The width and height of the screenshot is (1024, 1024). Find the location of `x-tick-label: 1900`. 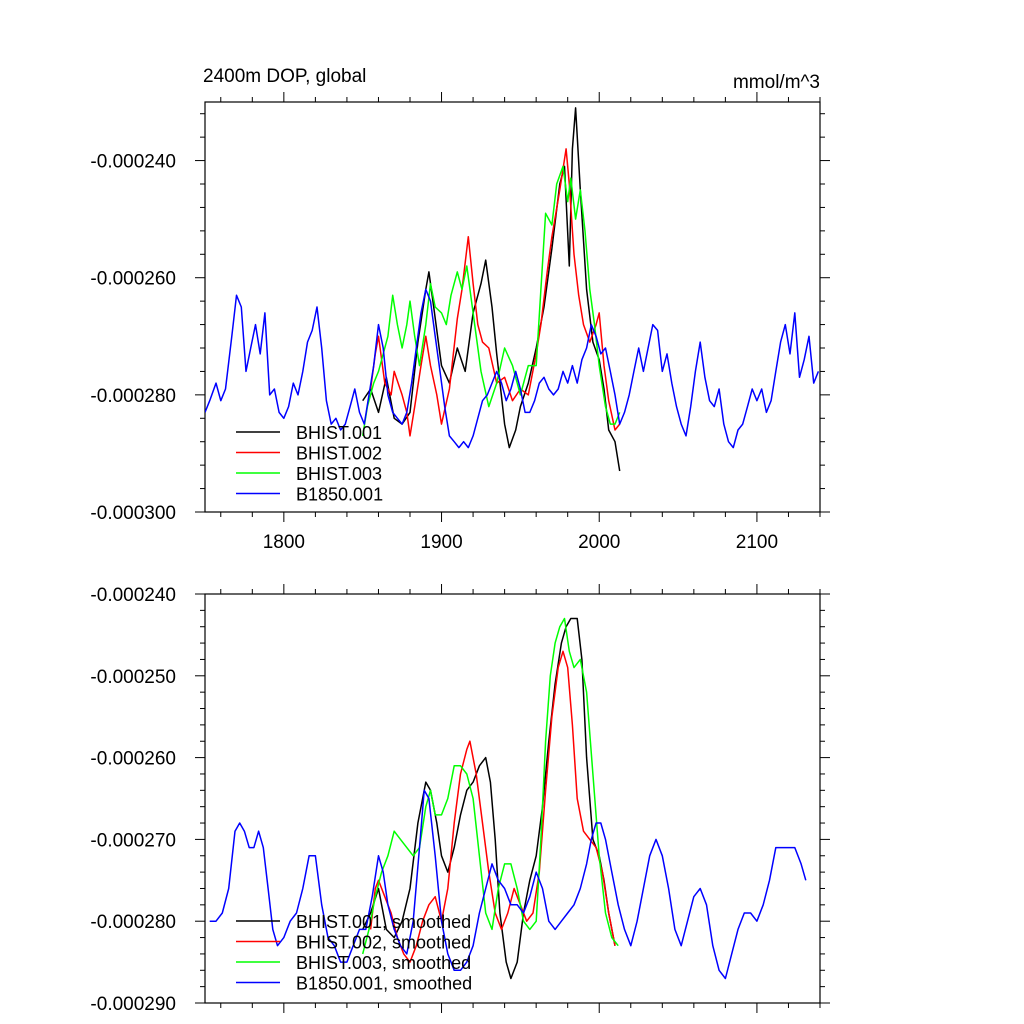

x-tick-label: 1900 is located at coordinates (441, 542).